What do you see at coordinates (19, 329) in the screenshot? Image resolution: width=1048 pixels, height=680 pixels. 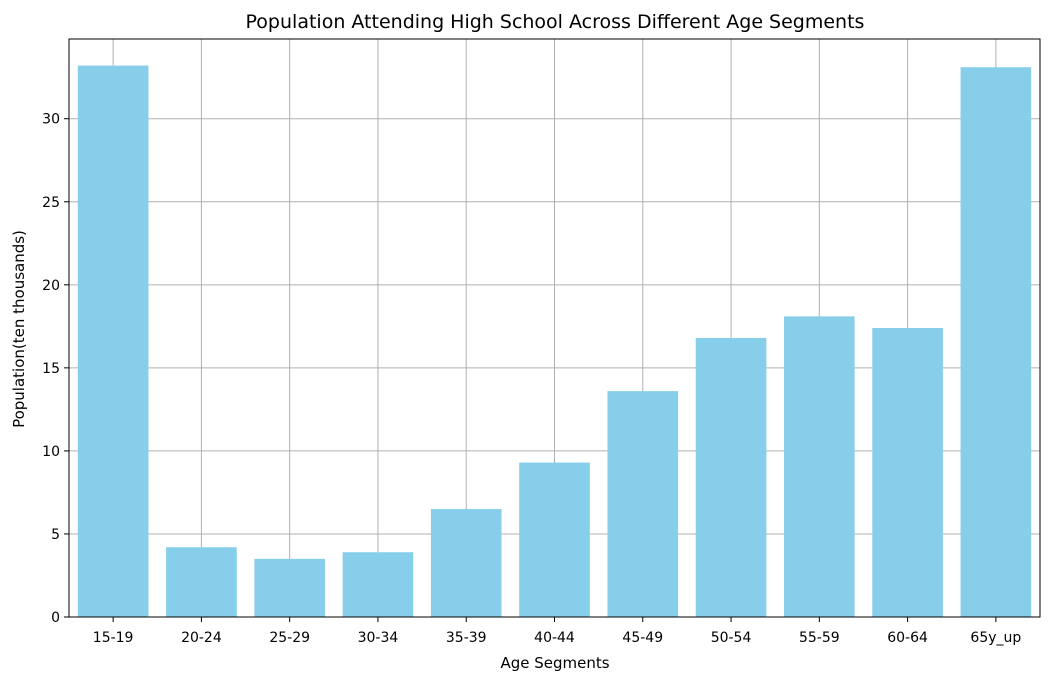 I see `y-axis-title: Population(ten thousands)` at bounding box center [19, 329].